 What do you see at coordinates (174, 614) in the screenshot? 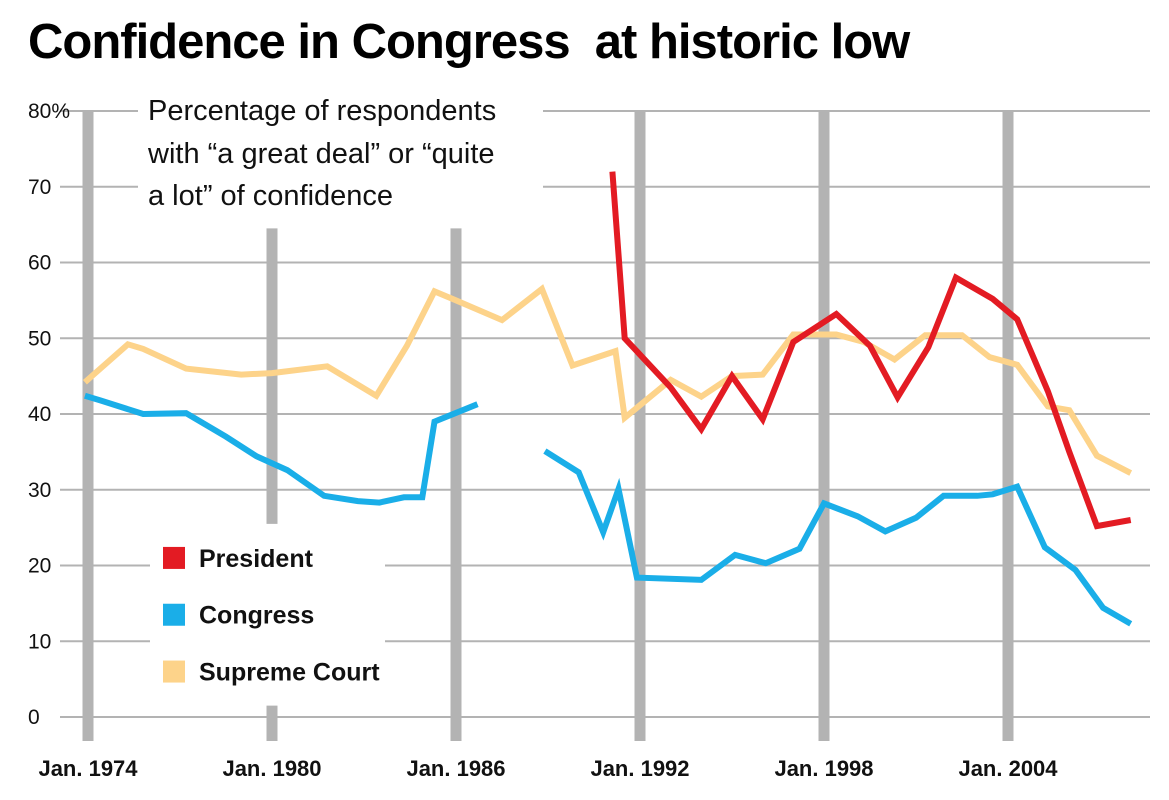
I see `legend-swatch-congress` at bounding box center [174, 614].